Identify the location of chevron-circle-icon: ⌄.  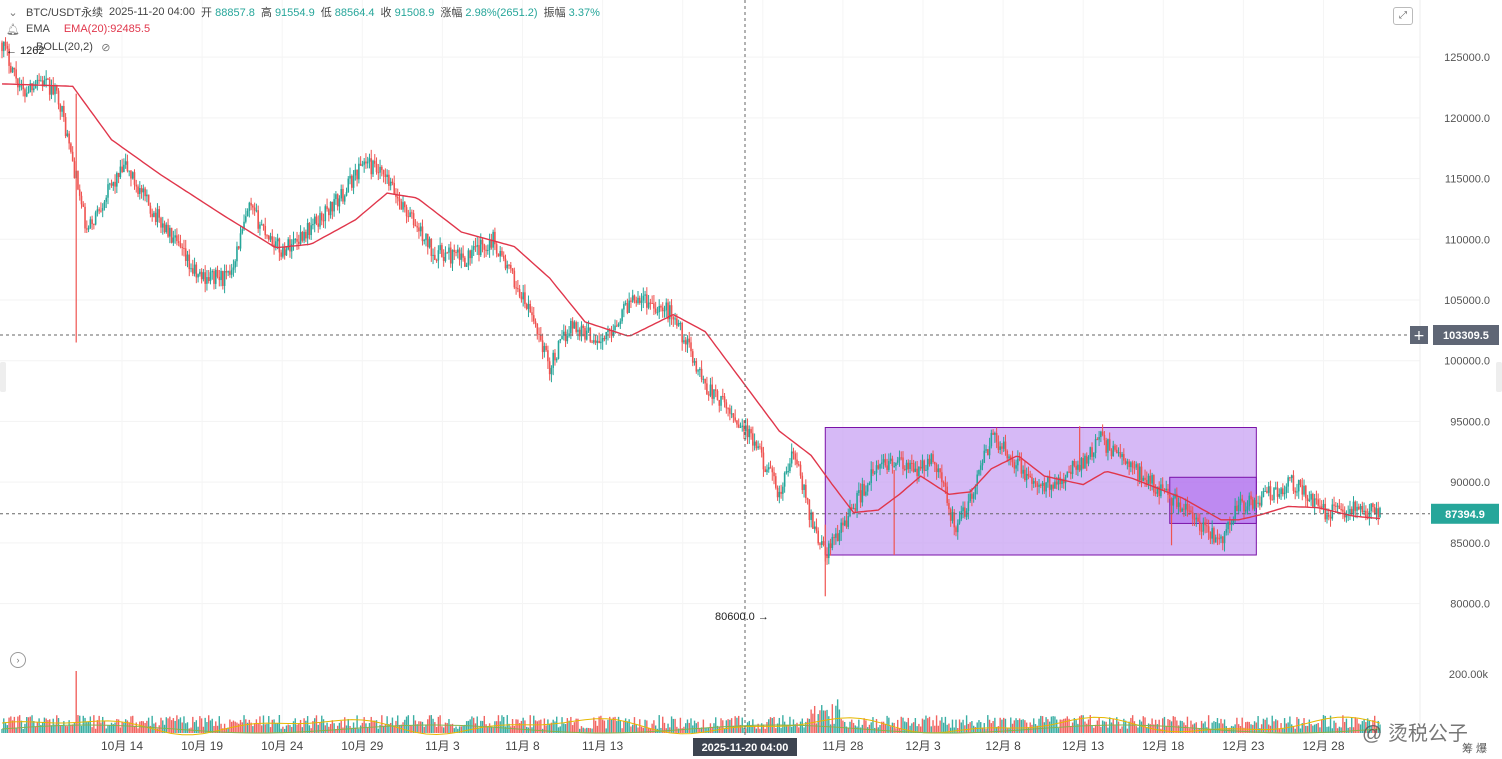
(13, 12).